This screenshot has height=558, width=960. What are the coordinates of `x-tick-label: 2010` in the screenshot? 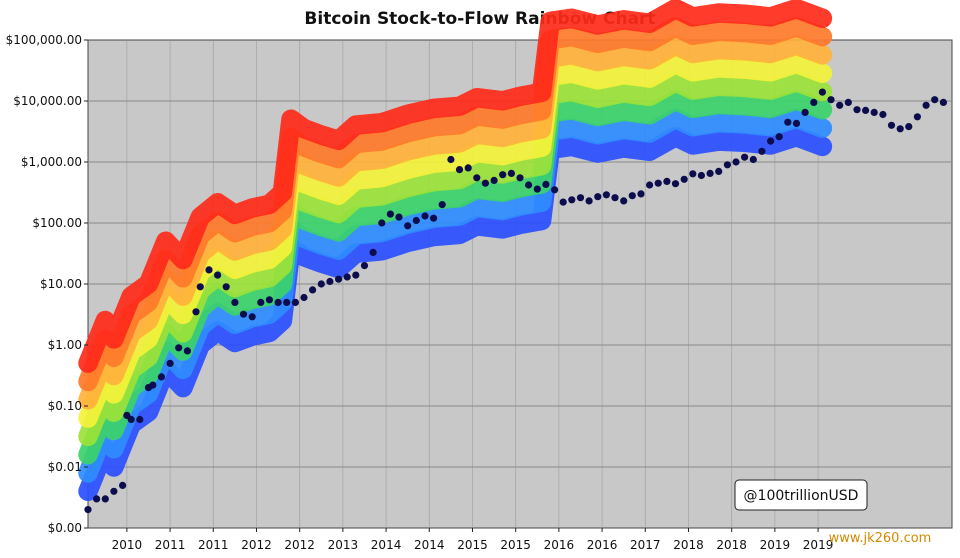 It's located at (127, 545).